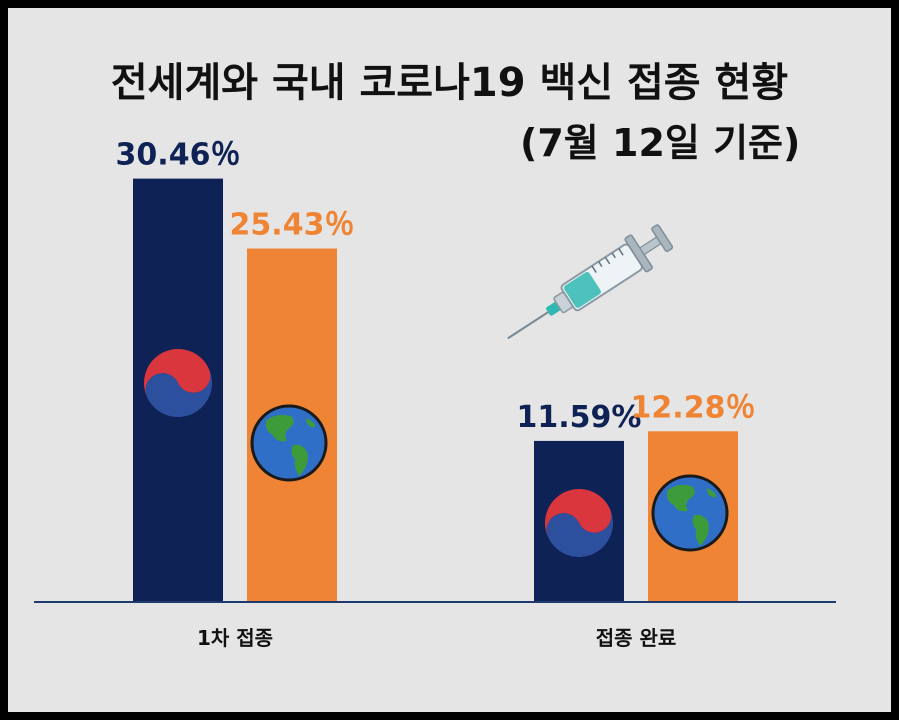  I want to click on category-label: 1차 접종, so click(235, 638).